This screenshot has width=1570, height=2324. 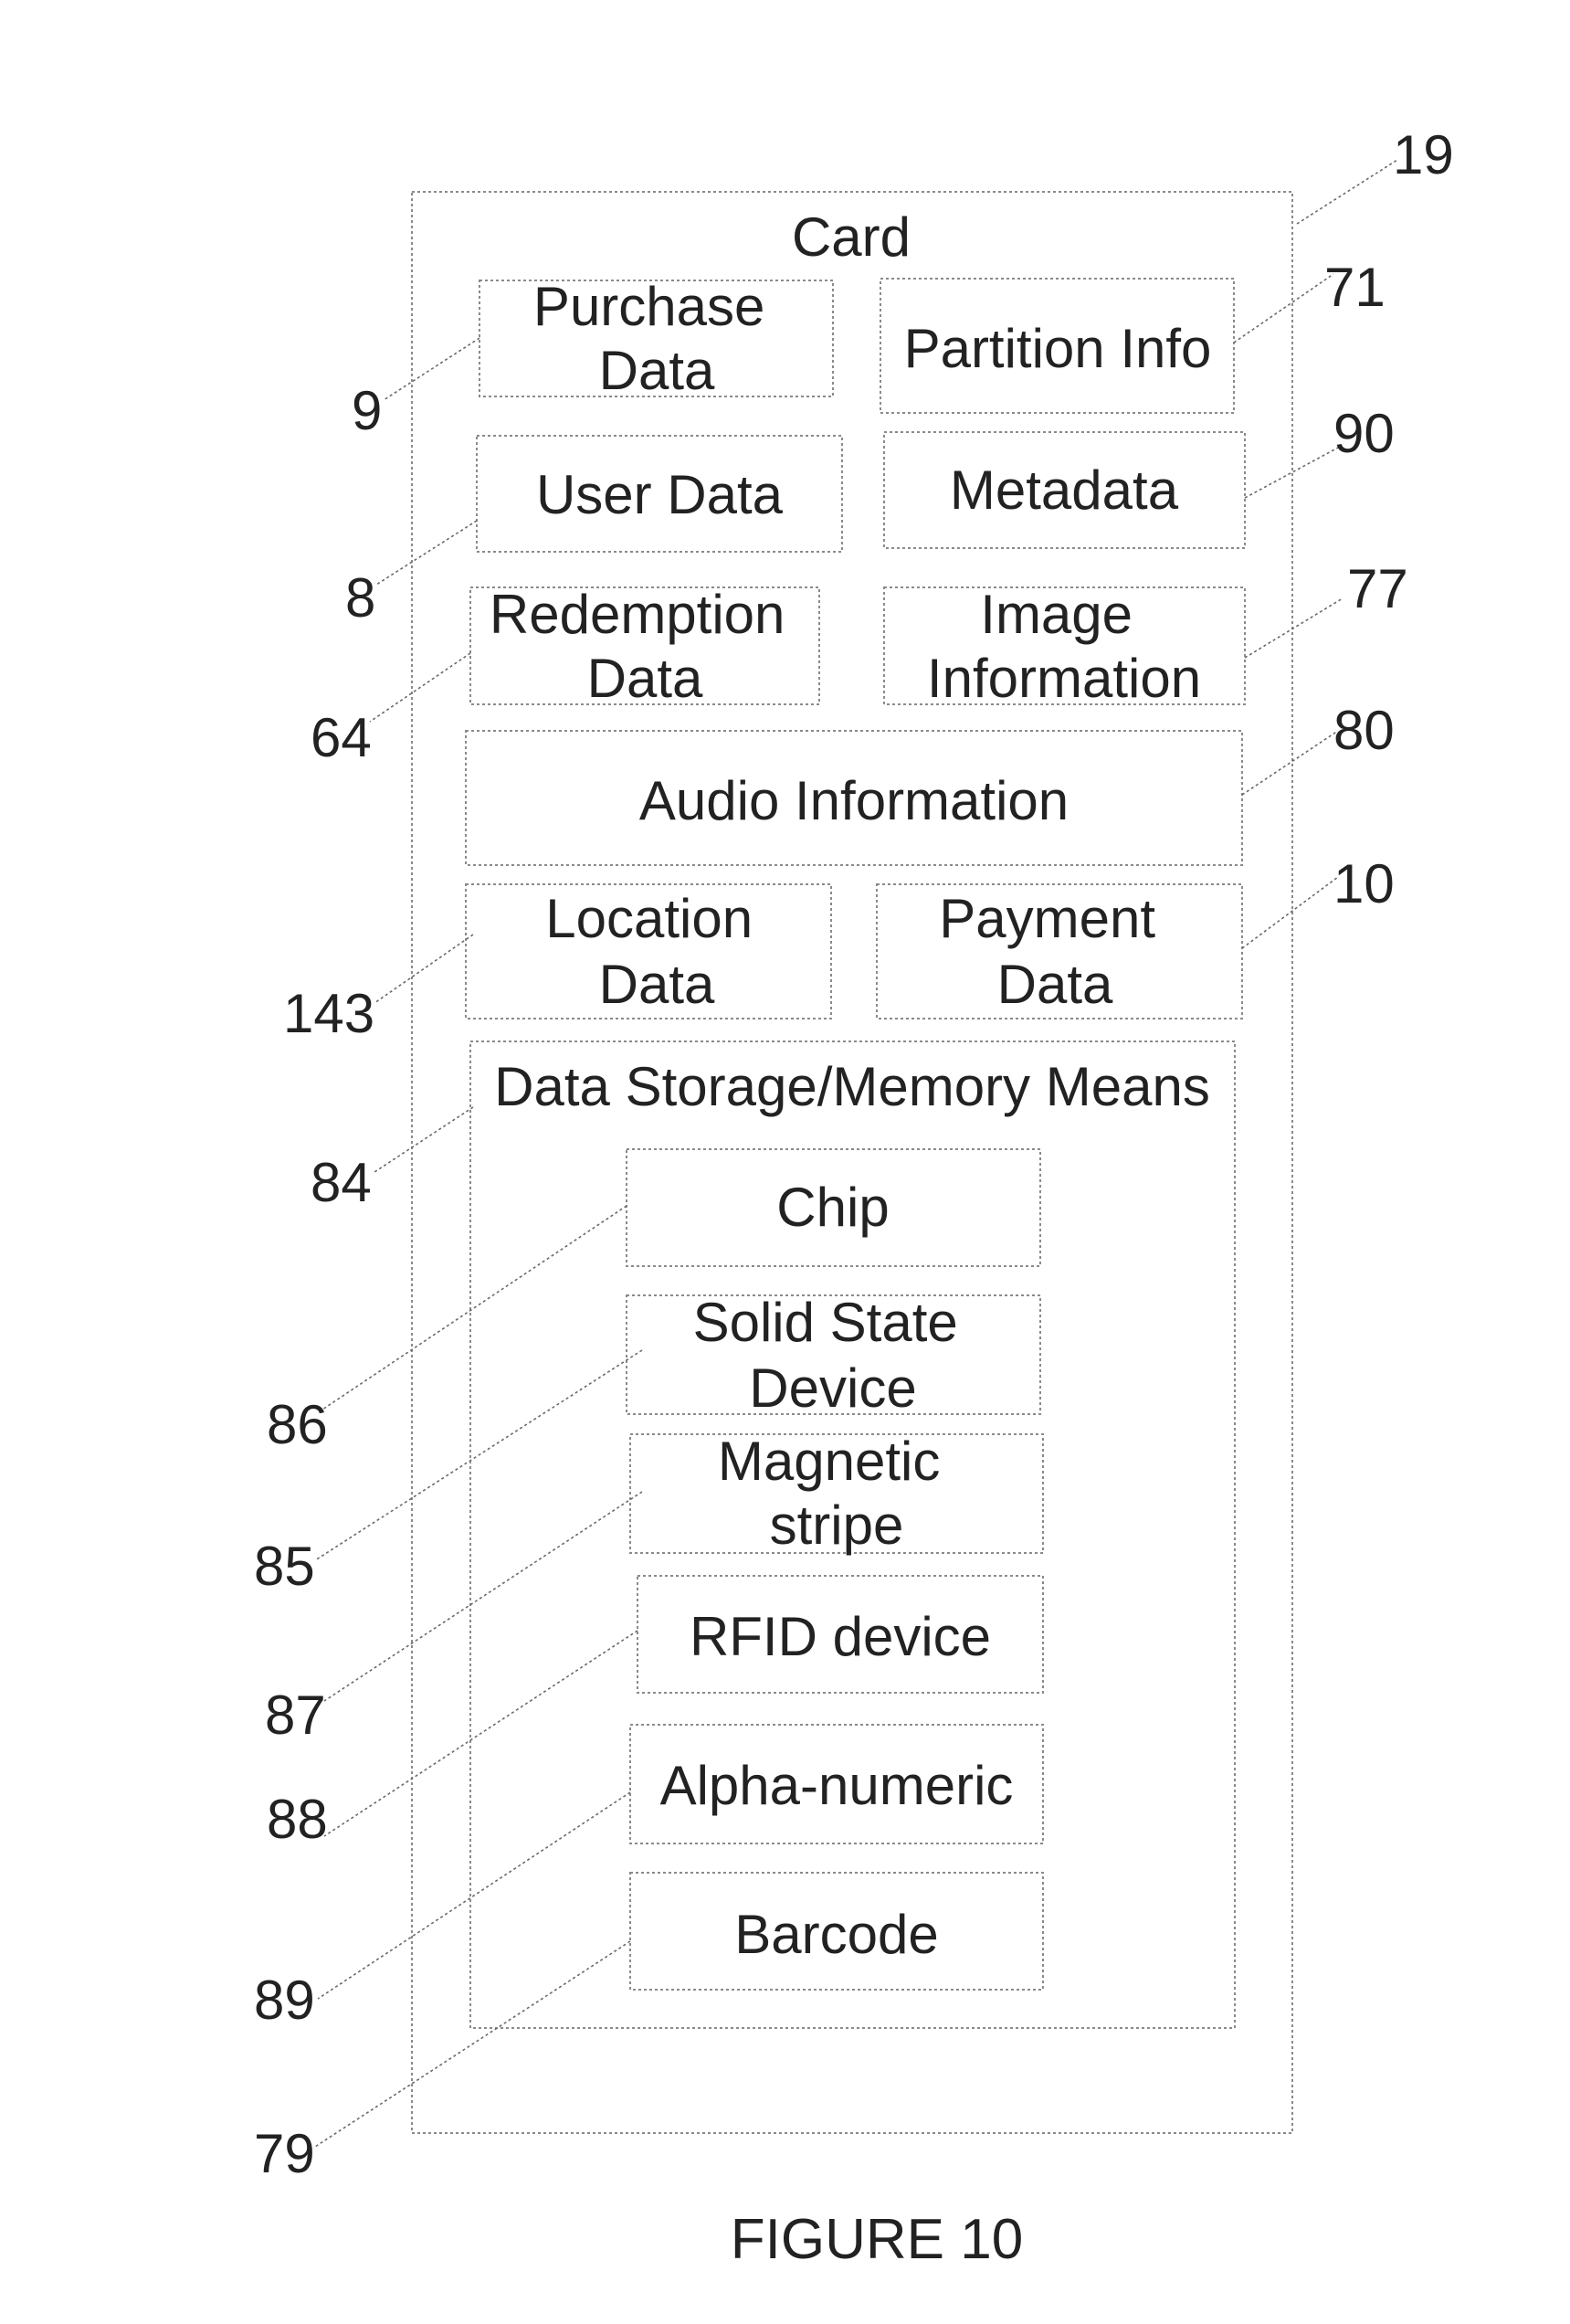 What do you see at coordinates (474, 1308) in the screenshot?
I see `chip-leader-line` at bounding box center [474, 1308].